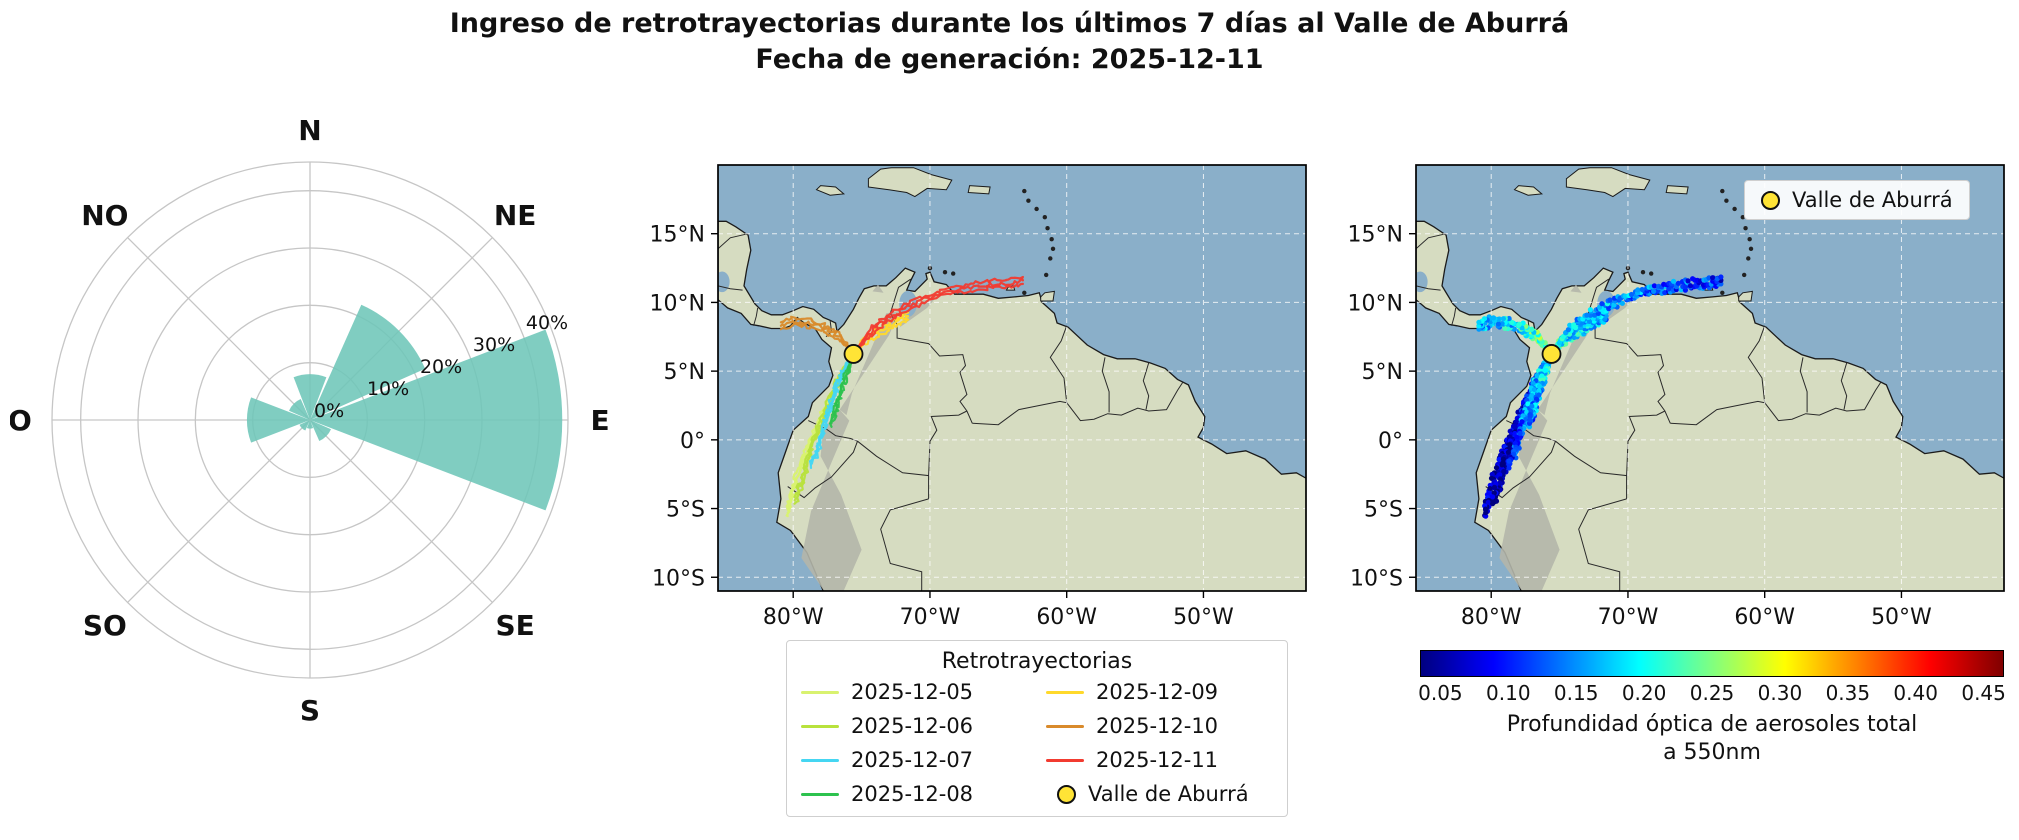 Image resolution: width=2019 pixels, height=840 pixels. Describe the element at coordinates (514, 625) in the screenshot. I see `svg-text: SE` at that location.